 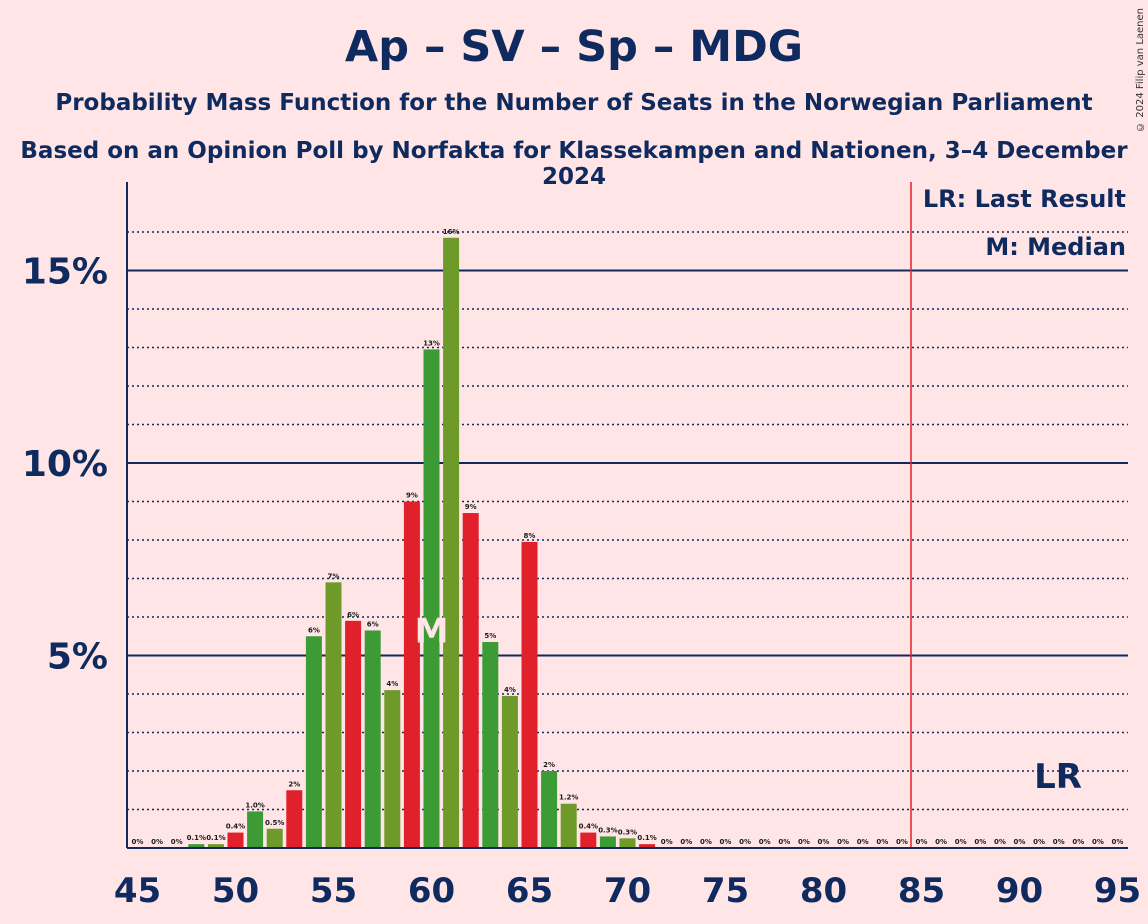 What do you see at coordinates (921, 891) in the screenshot?
I see `x-tick-label: 85` at bounding box center [921, 891].